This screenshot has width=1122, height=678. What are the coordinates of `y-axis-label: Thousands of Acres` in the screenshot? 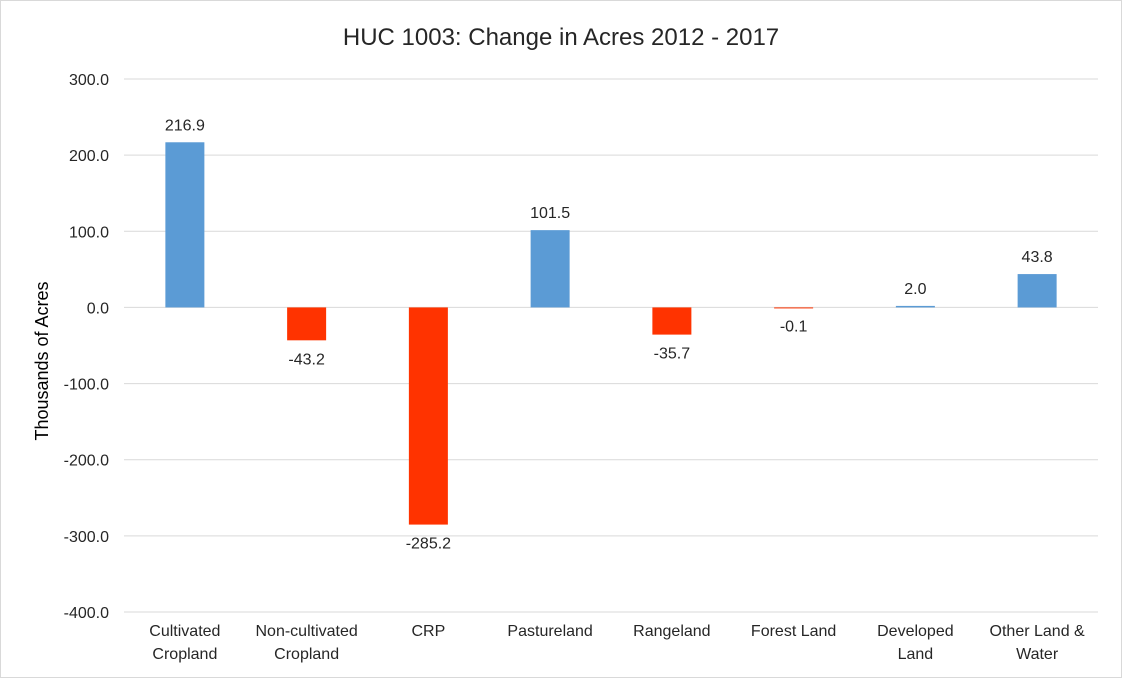 It's located at (42, 360).